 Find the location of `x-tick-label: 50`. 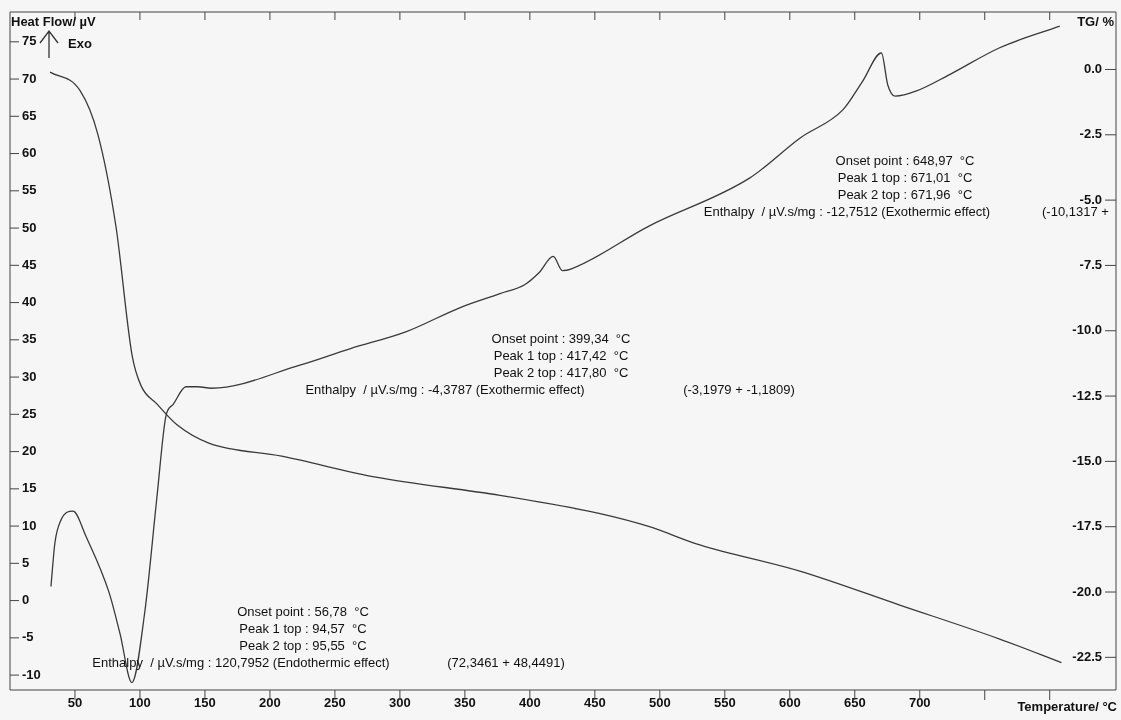

x-tick-label: 50 is located at coordinates (75, 703).